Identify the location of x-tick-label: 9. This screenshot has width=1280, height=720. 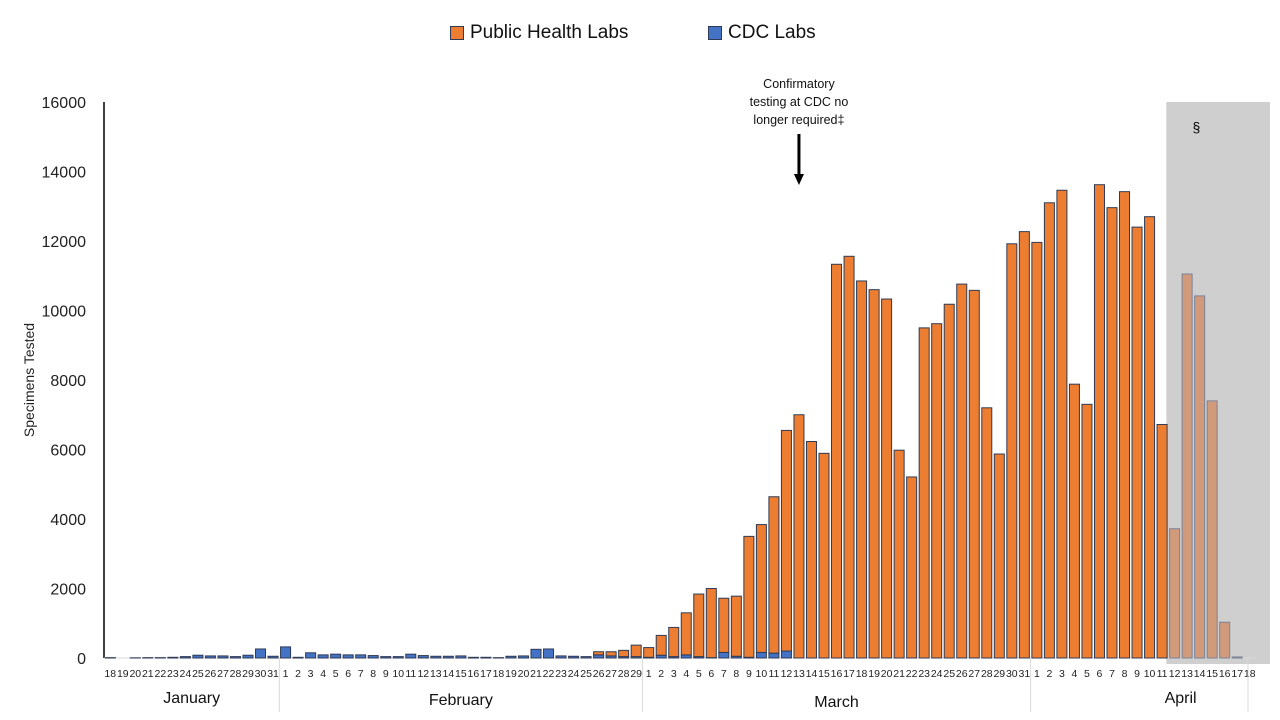
(1137, 674).